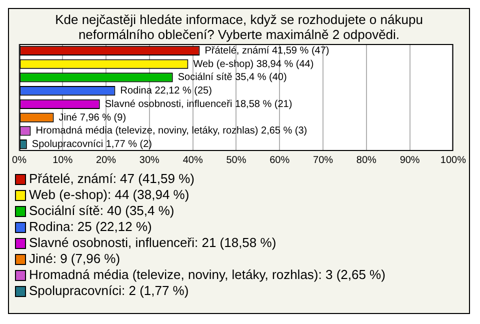 This screenshot has width=480, height=324. What do you see at coordinates (323, 160) in the screenshot?
I see `x-tick-label: 70%` at bounding box center [323, 160].